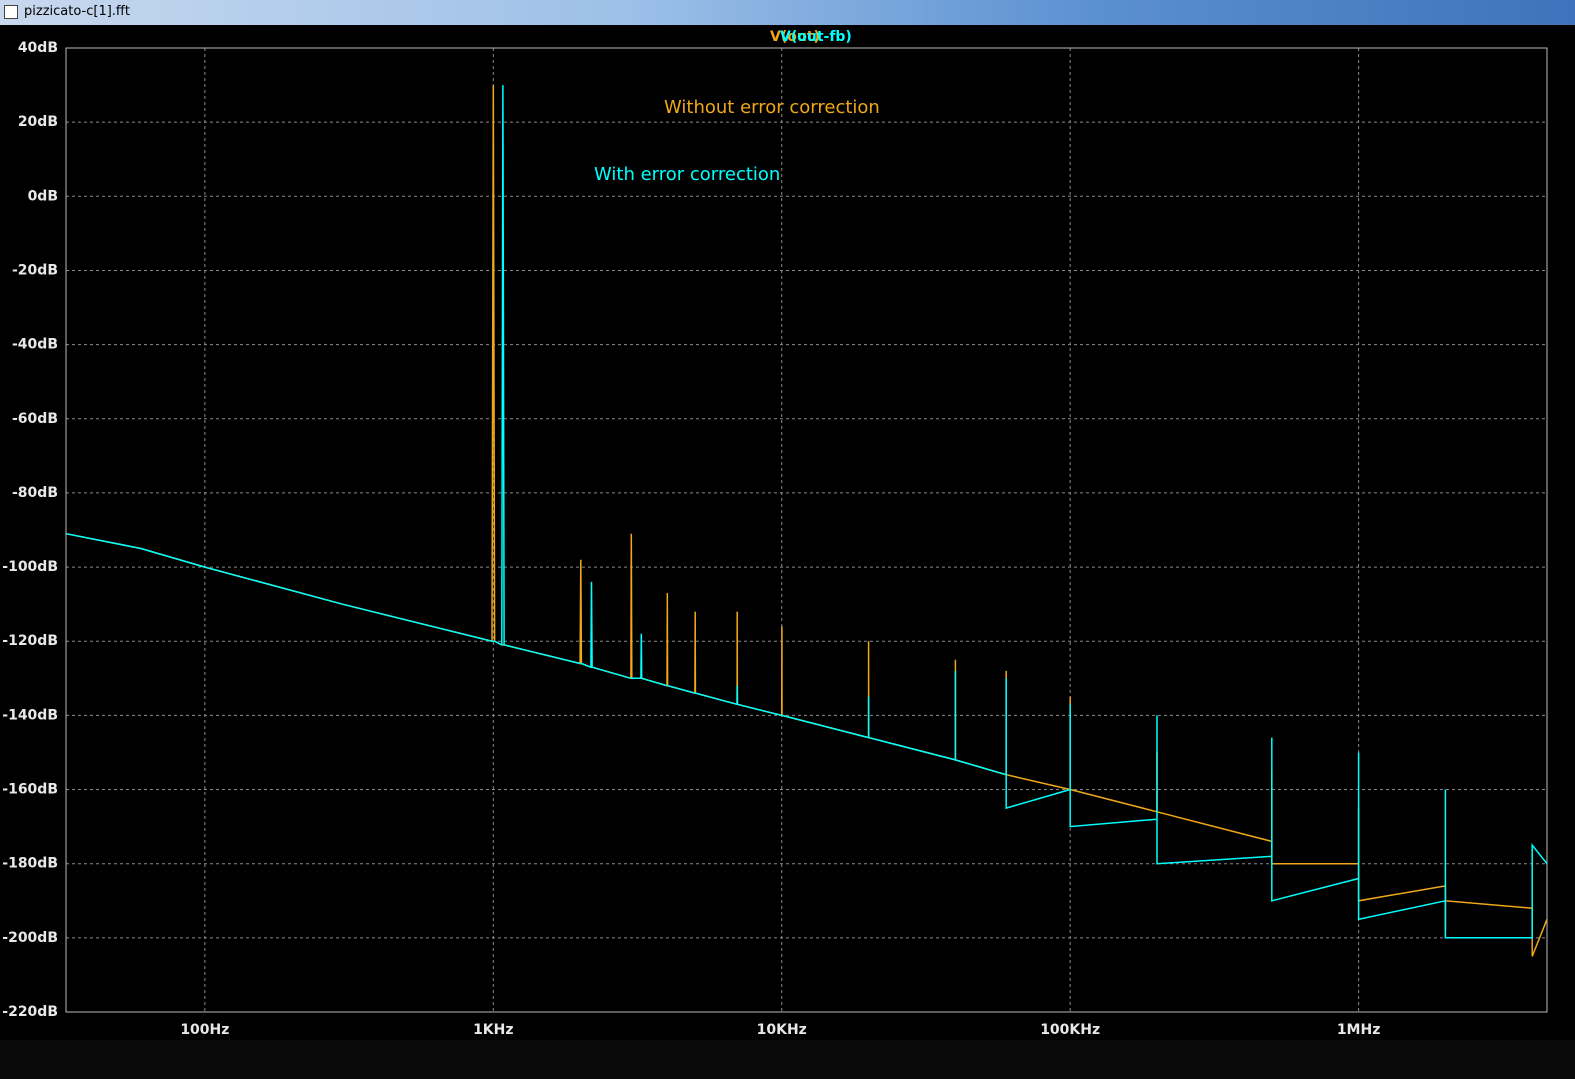  I want to click on y-tick-label: -40dB, so click(35, 345).